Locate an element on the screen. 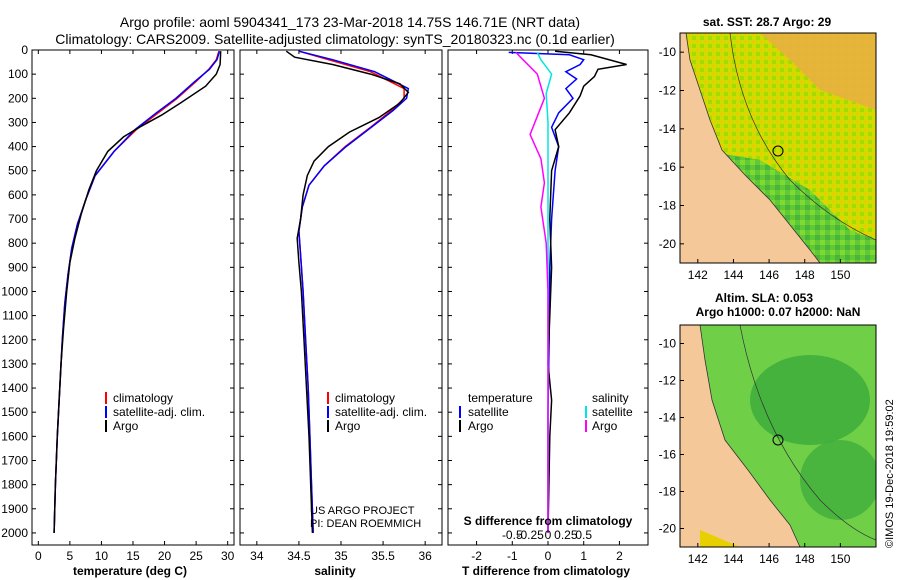 This screenshot has width=900, height=580. lon-tick-label: 148 is located at coordinates (805, 559).